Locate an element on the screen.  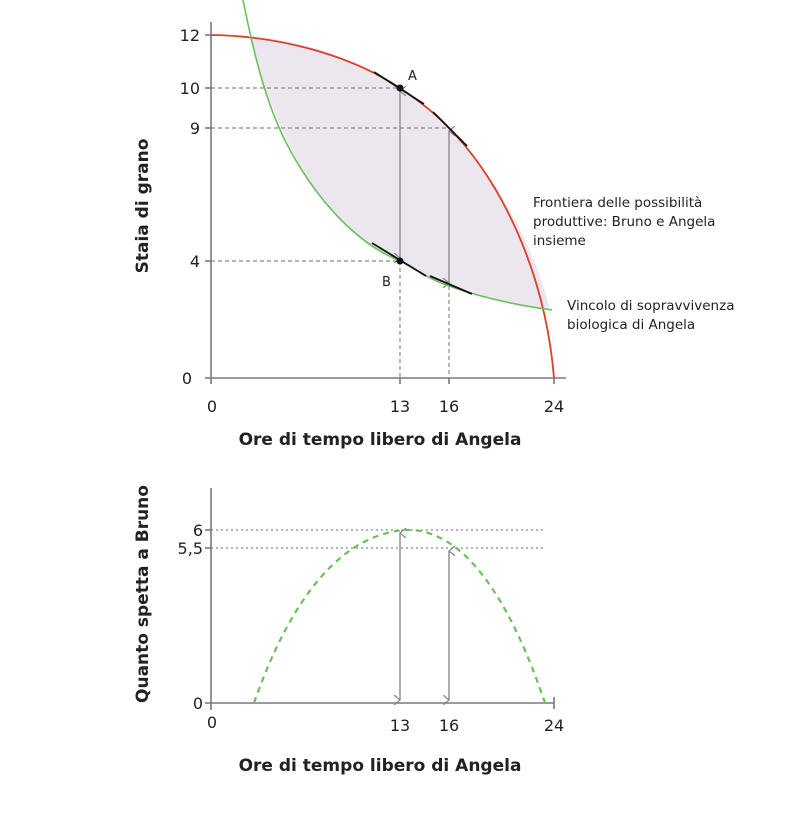
svg-text: insieme is located at coordinates (559, 241).